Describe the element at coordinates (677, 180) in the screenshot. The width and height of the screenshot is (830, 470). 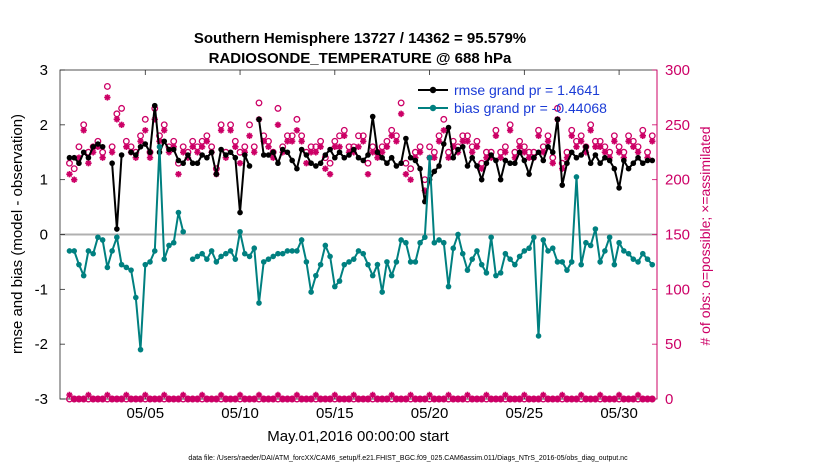
I see `y-right-tick-label: 200` at that location.